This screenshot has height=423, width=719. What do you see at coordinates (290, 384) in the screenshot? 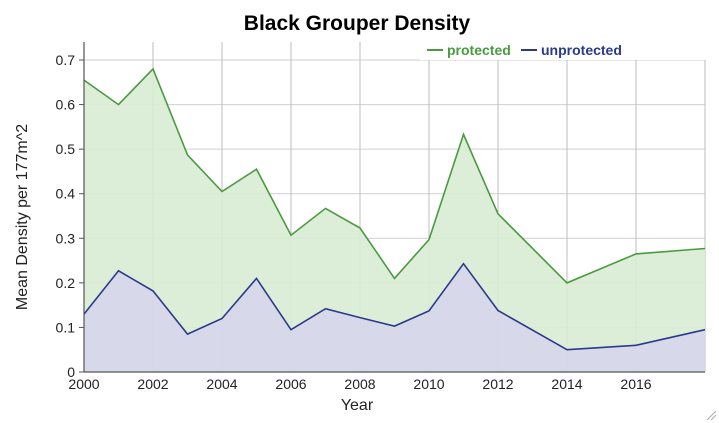
I see `x-tick-label: 2006` at bounding box center [290, 384].